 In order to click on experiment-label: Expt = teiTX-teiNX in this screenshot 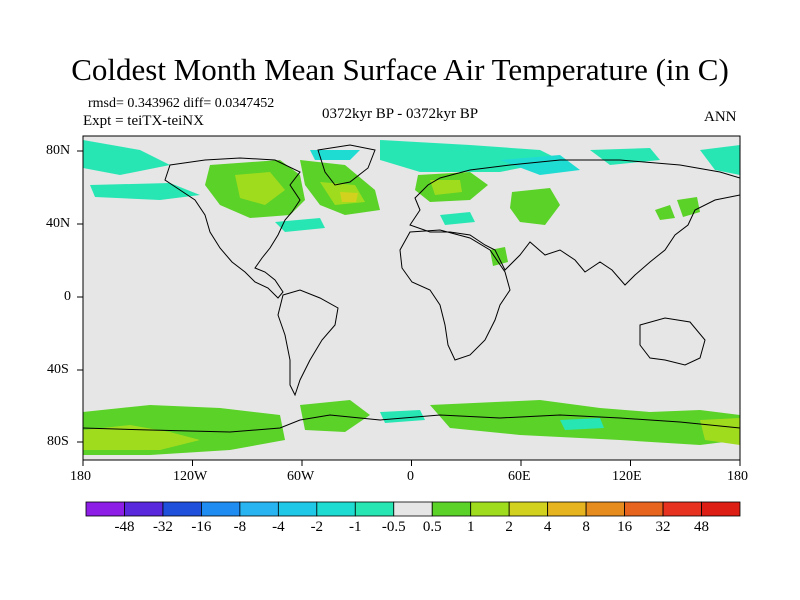, I will do `click(143, 121)`.